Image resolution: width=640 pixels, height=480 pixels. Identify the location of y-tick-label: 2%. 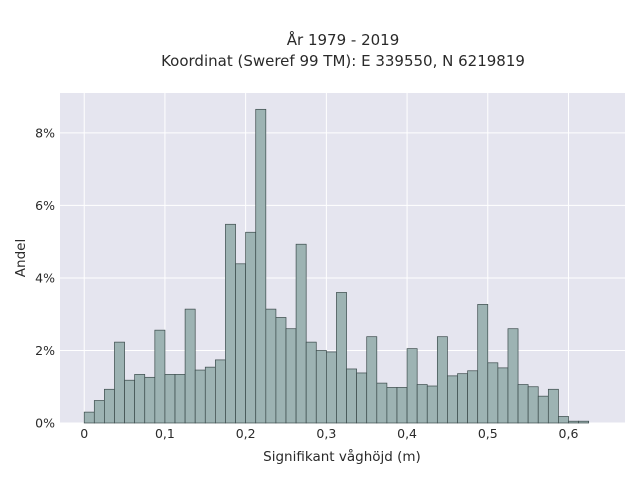
(45, 350).